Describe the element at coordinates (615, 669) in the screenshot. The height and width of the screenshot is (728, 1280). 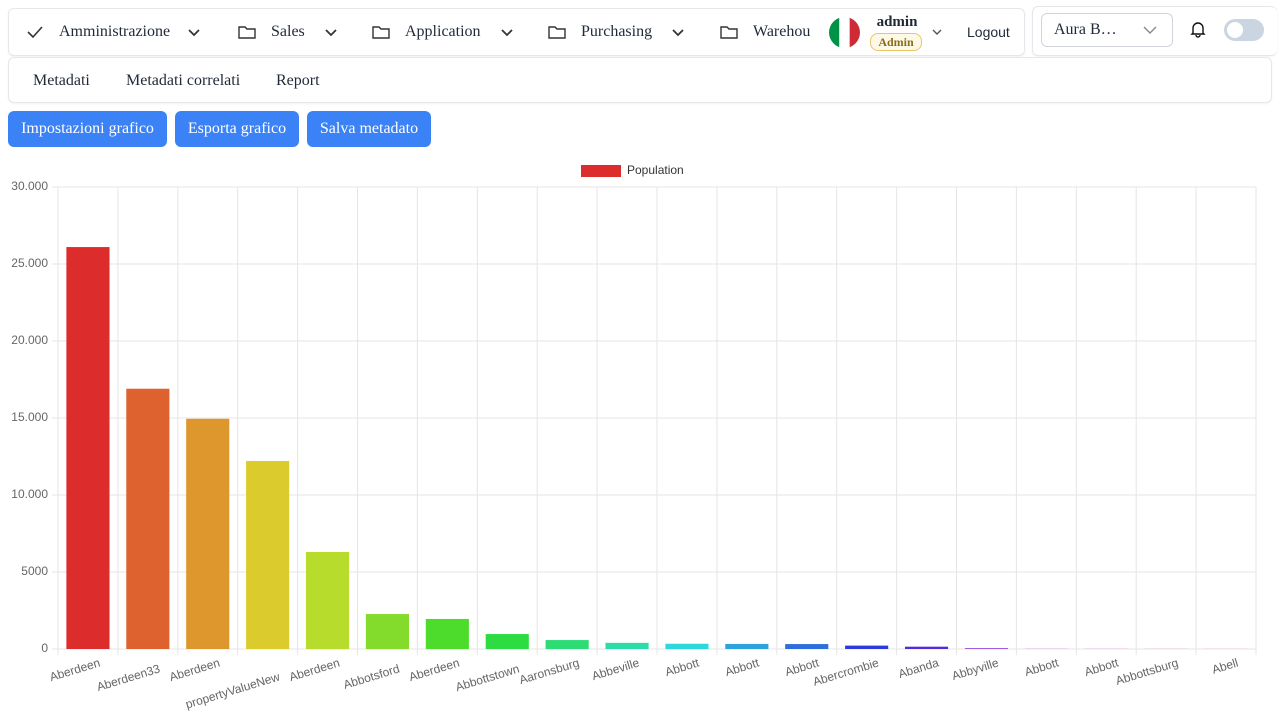
I see `x-tick-label: Abbeville` at that location.